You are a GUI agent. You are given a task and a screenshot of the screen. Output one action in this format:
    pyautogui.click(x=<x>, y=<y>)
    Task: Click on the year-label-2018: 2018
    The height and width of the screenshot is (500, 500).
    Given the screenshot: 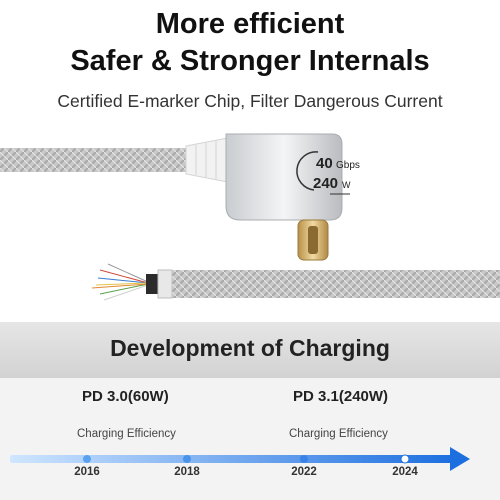 What is the action you would take?
    pyautogui.click(x=187, y=472)
    